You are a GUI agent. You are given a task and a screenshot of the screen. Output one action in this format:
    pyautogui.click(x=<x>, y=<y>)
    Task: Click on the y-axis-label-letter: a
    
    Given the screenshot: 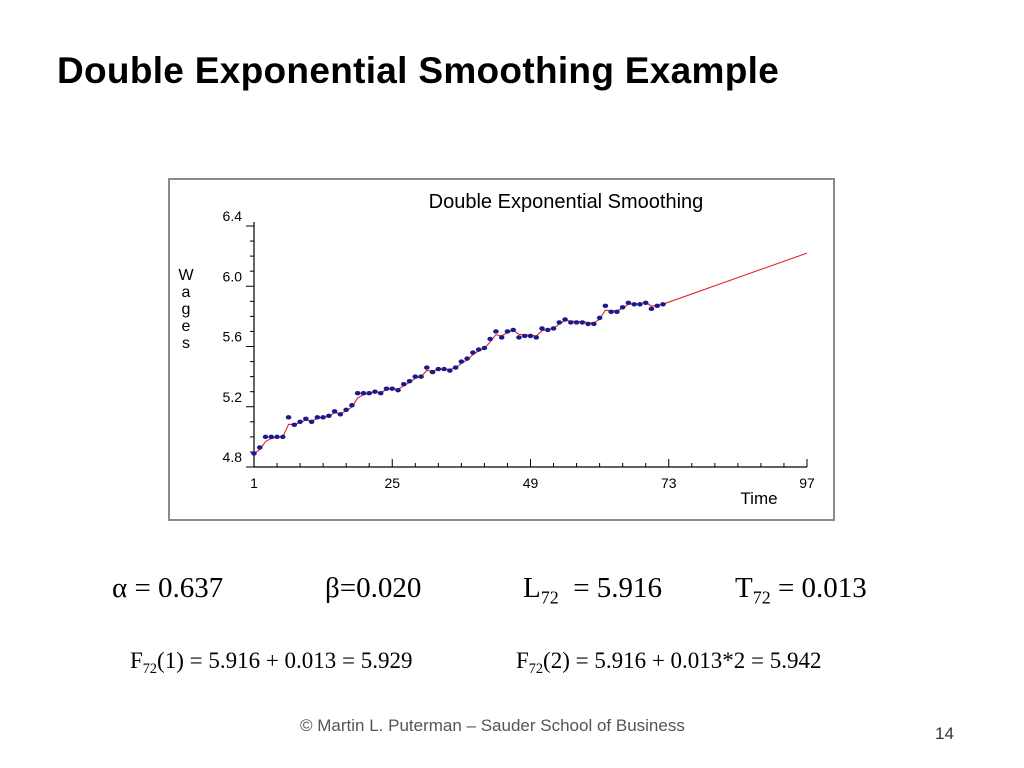 What is the action you would take?
    pyautogui.click(x=186, y=292)
    